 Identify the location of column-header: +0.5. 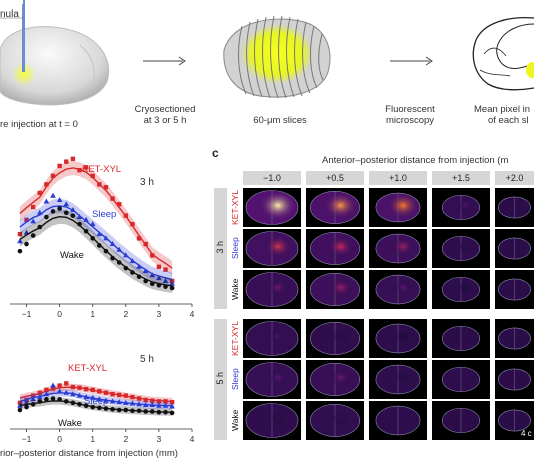
(335, 178).